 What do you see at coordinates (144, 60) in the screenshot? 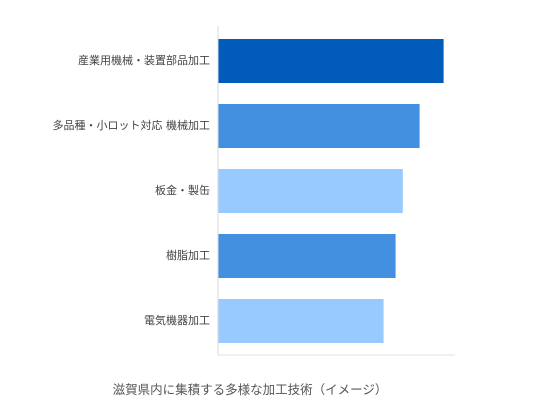
I see `category-label-1: 産業用機械・装置部品加工` at bounding box center [144, 60].